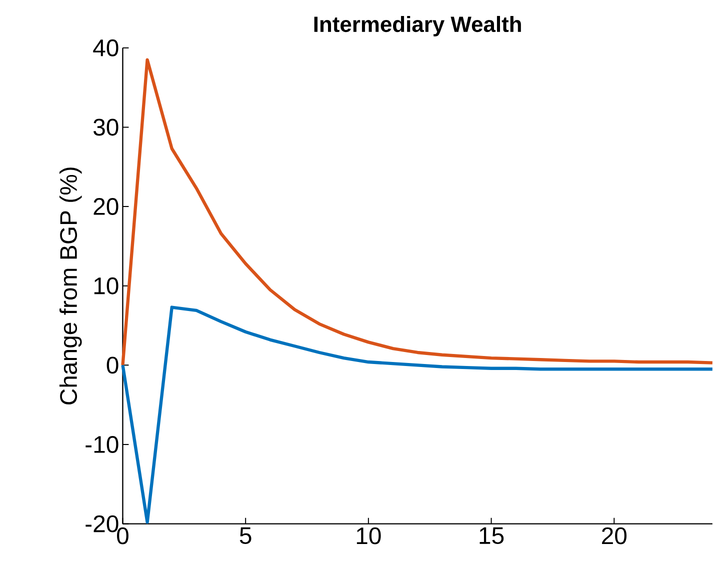 This screenshot has width=714, height=572. Describe the element at coordinates (105, 48) in the screenshot. I see `y-tick-label: 40` at that location.